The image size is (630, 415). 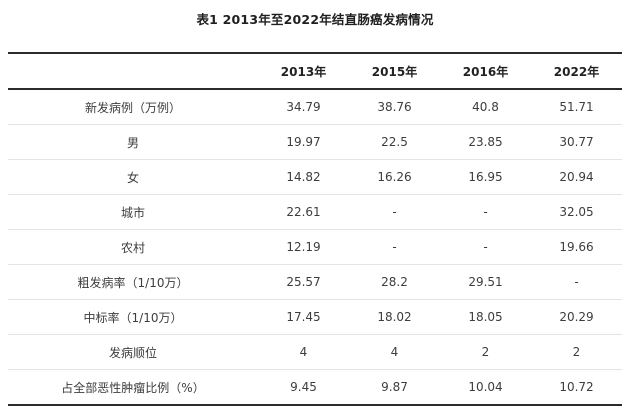 I want to click on table-cell: 10.72, so click(x=576, y=387).